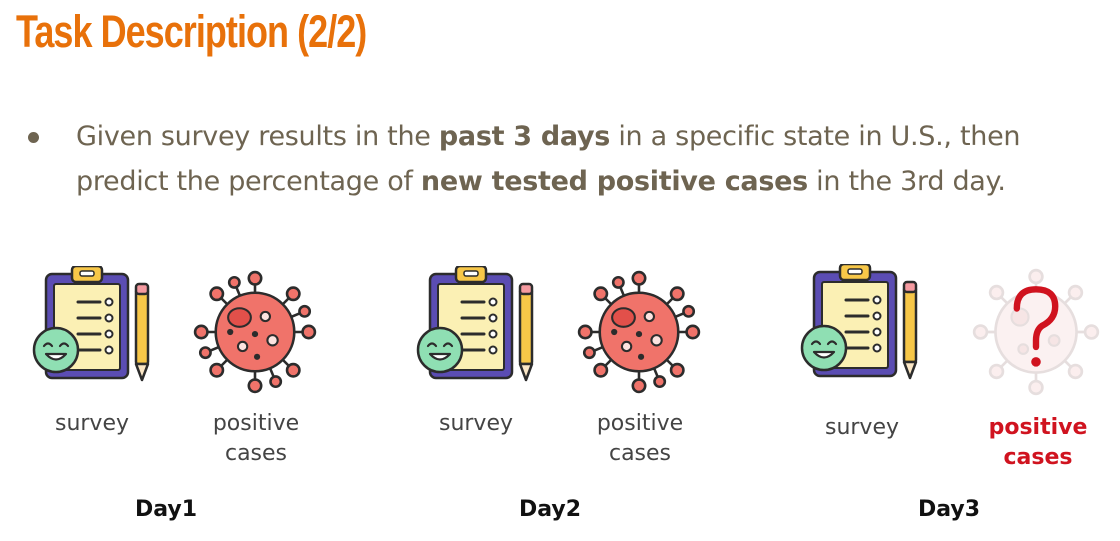 The height and width of the screenshot is (541, 1120). Describe the element at coordinates (1036, 332) in the screenshot. I see `unknown-virus-icon` at that location.